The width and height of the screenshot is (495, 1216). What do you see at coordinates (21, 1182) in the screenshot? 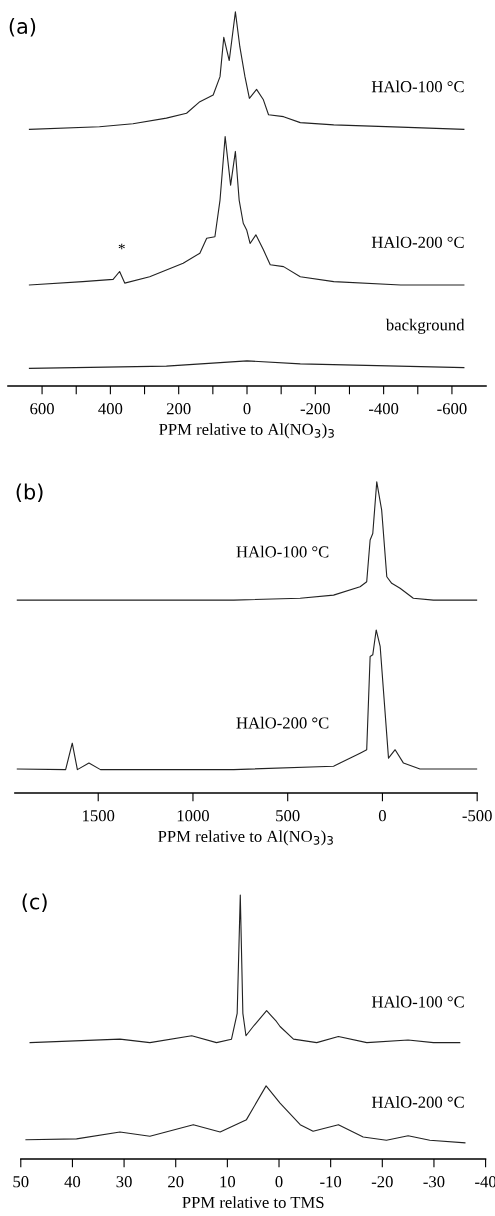
I see `x-tick-label: 50` at bounding box center [21, 1182].